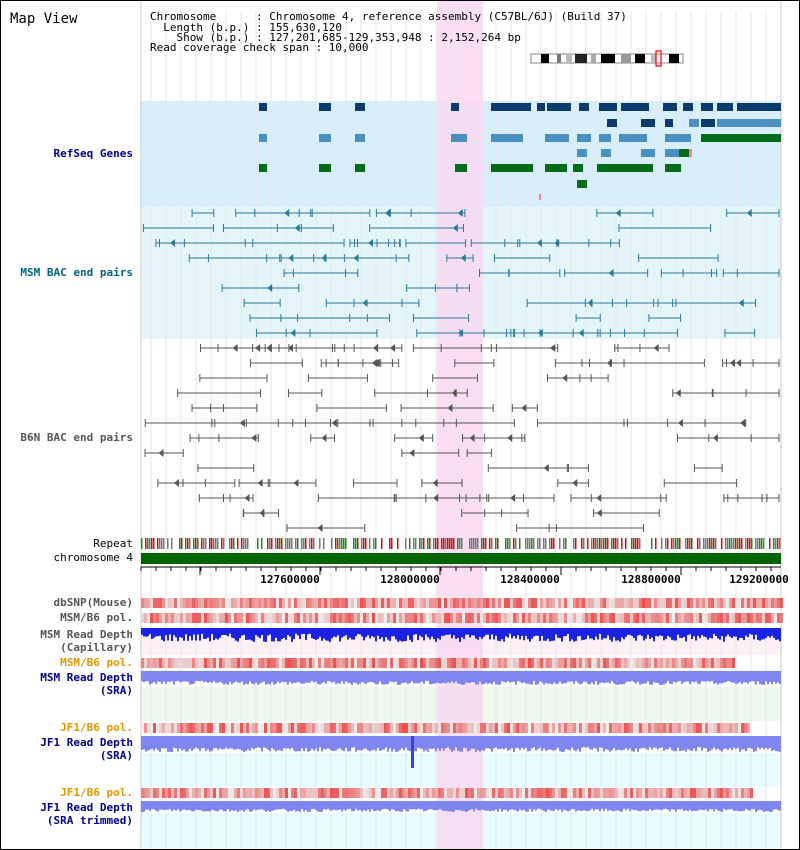  What do you see at coordinates (76, 272) in the screenshot?
I see `msm-bac-end-pairs-label: MSM BAC end pairs` at bounding box center [76, 272].